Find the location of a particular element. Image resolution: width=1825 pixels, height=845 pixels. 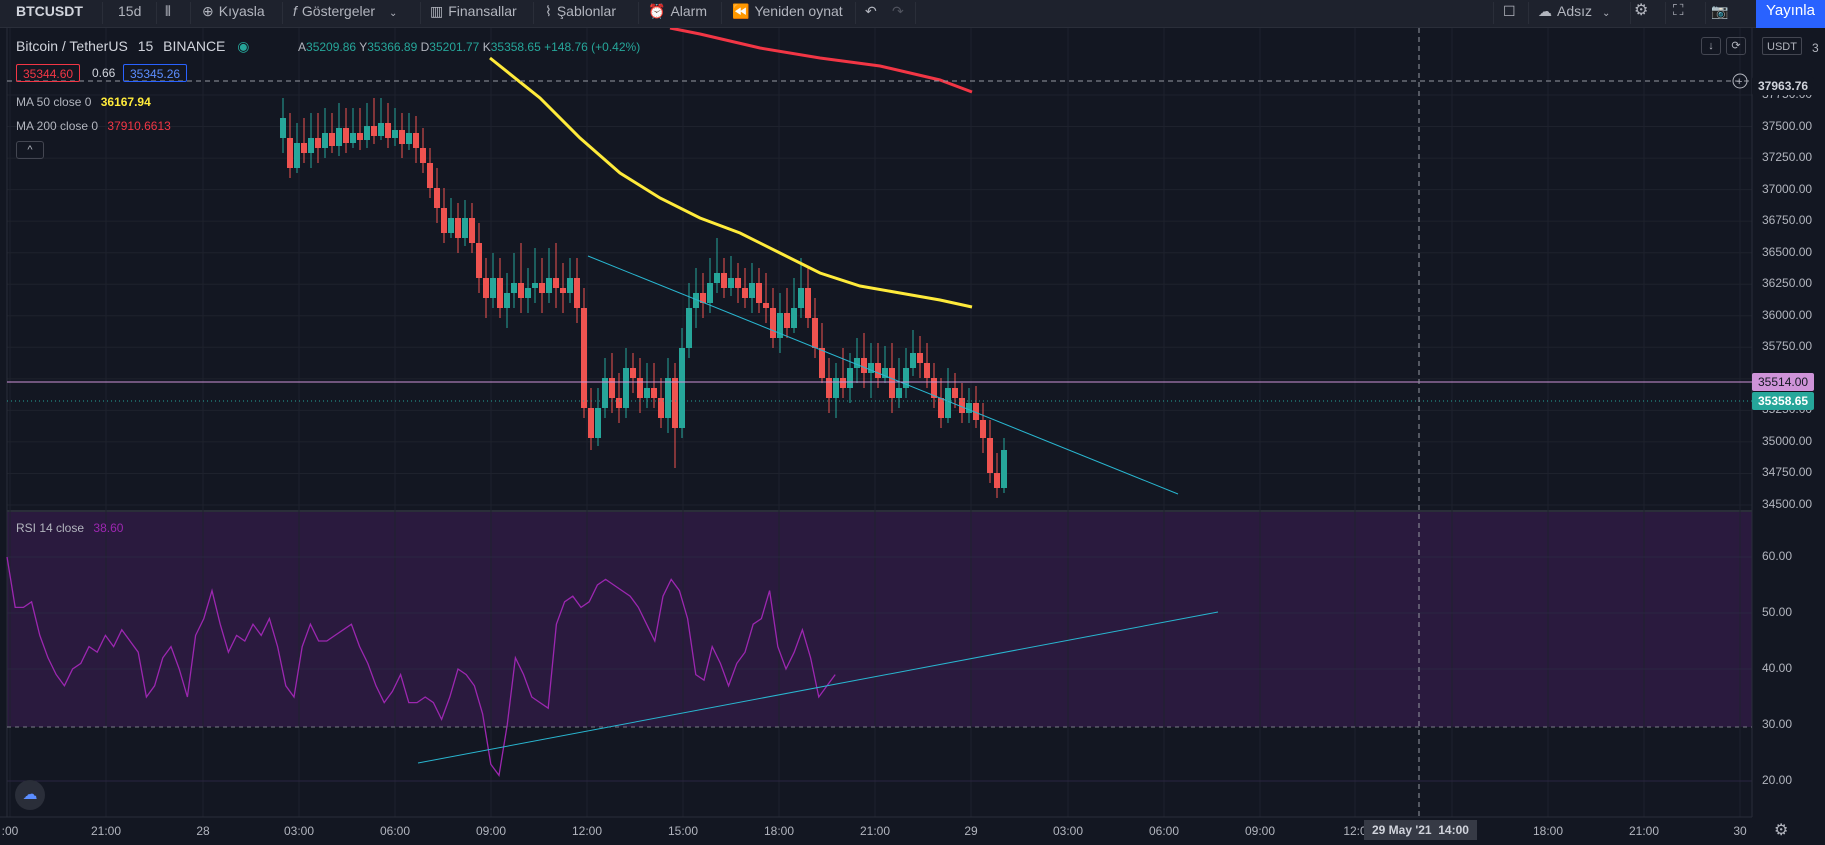

layout-name-button: ☁ Adsız ⌄ is located at coordinates (1576, 14).